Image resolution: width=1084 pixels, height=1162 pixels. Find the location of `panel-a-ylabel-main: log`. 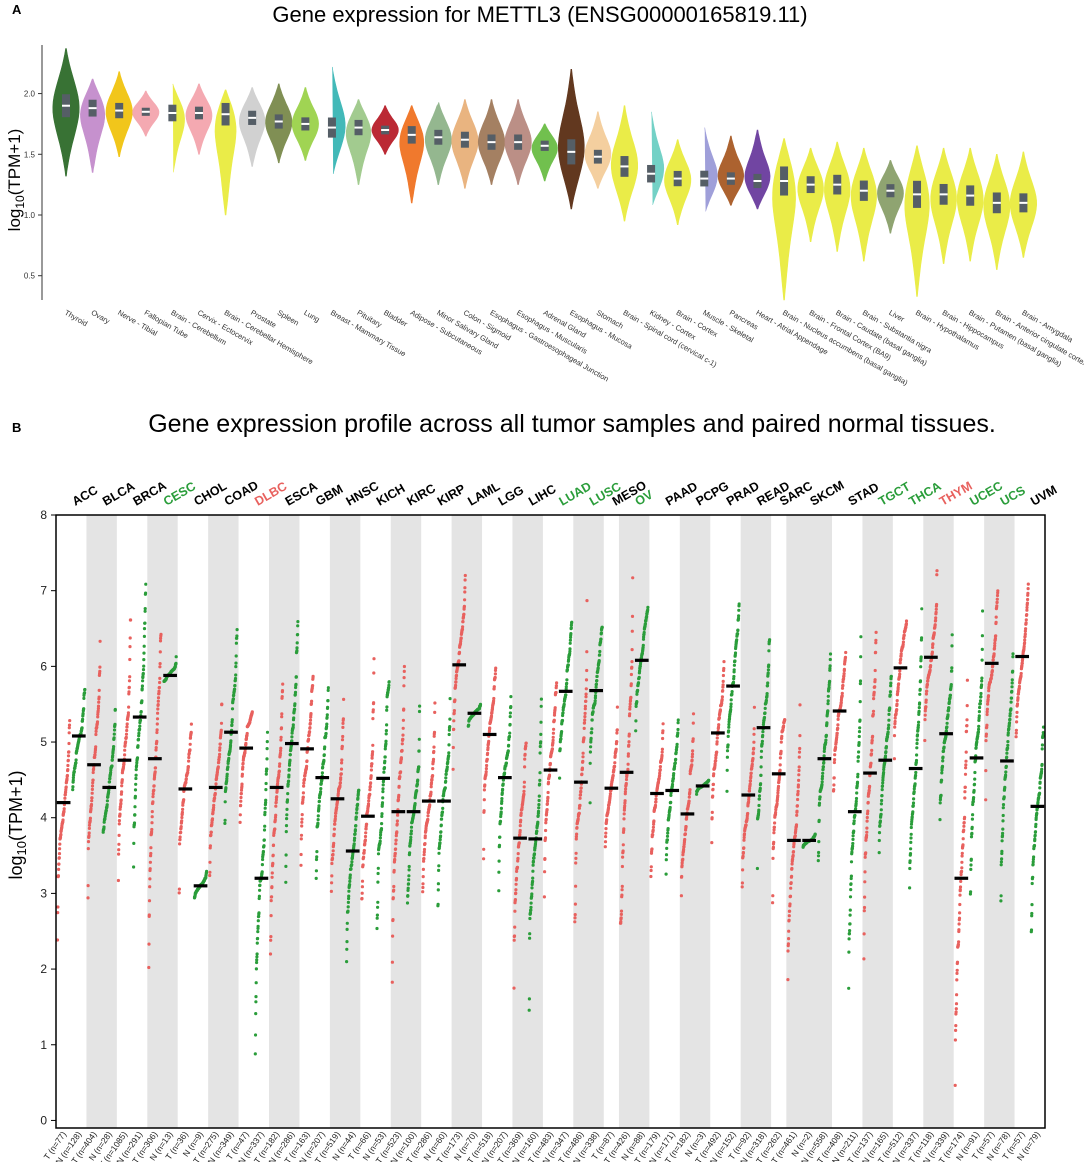

panel-a-ylabel-main: log is located at coordinates (14, 220).